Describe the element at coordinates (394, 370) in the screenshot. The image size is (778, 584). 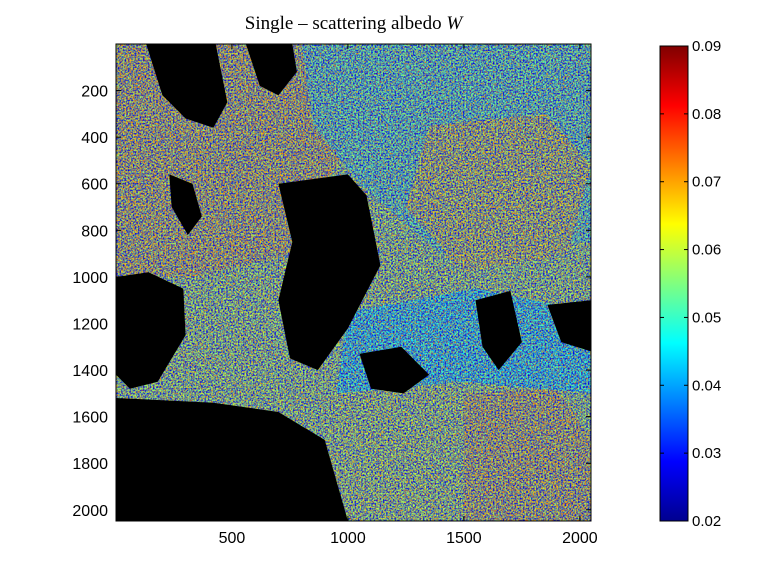
I see `masked-region-center-right-shadow` at that location.